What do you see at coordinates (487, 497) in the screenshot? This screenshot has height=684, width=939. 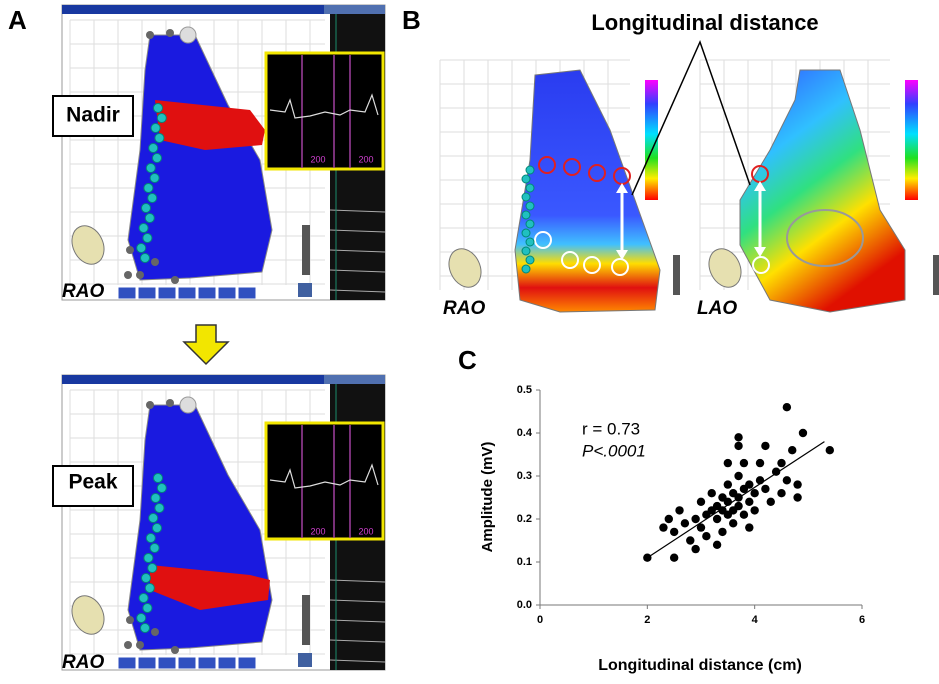 I see `y-axis-label: Amplitude (mV)` at bounding box center [487, 497].